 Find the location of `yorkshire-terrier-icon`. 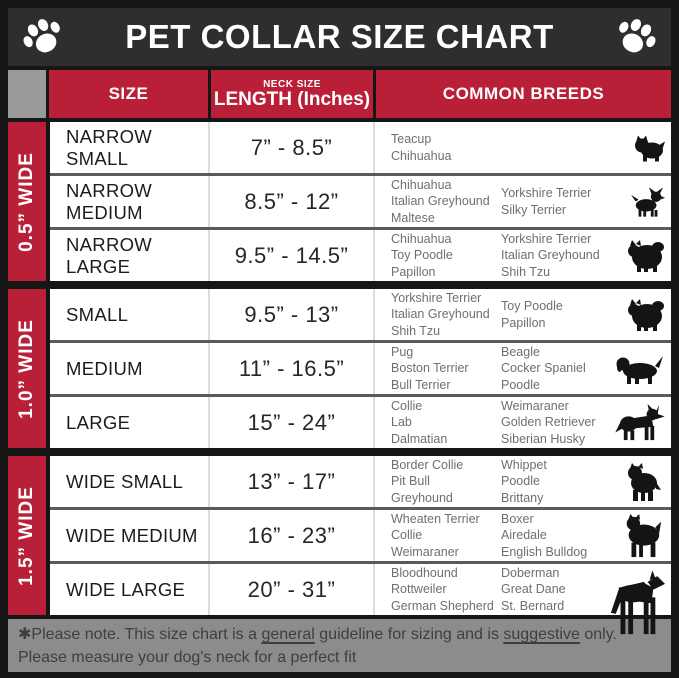

yorkshire-terrier-icon is located at coordinates (648, 147).